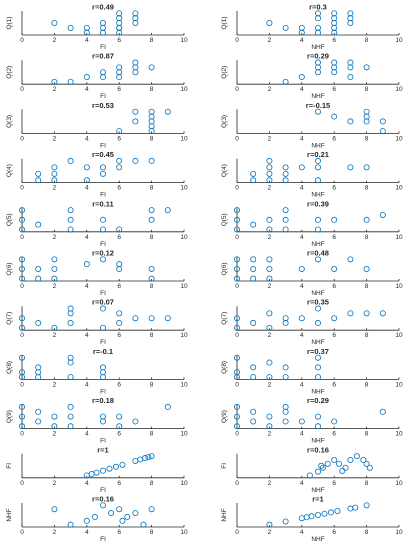  I want to click on scatter-panel: r=1 0 2 4 6 8 10 FI FI, so click(97, 469).